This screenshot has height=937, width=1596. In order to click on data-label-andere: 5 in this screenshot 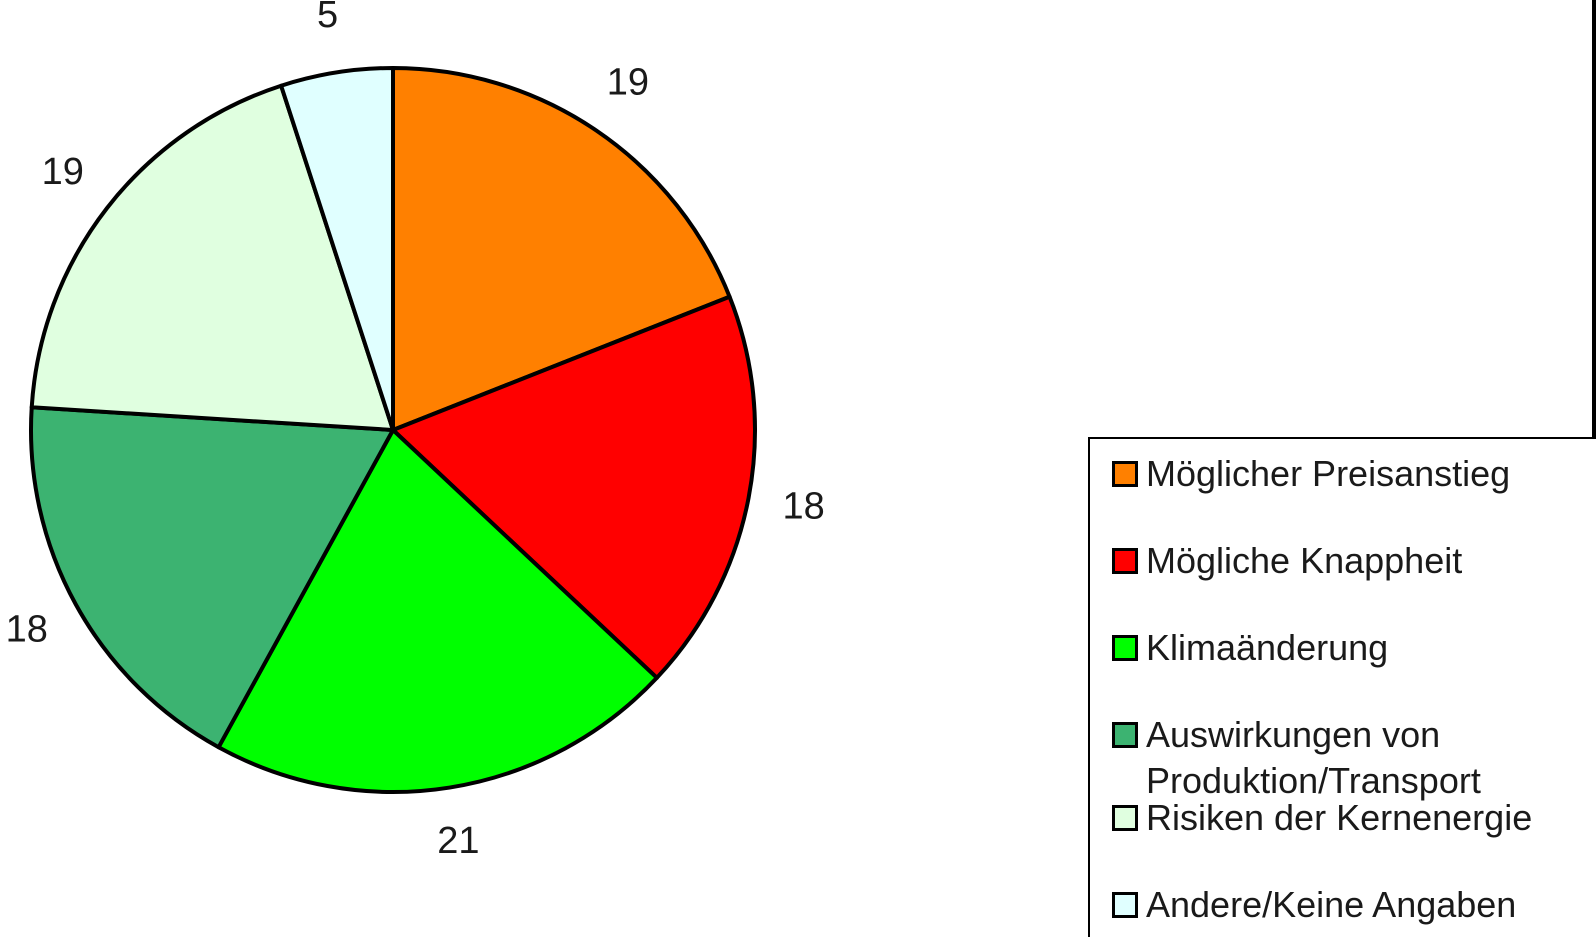, I will do `click(327, 18)`.